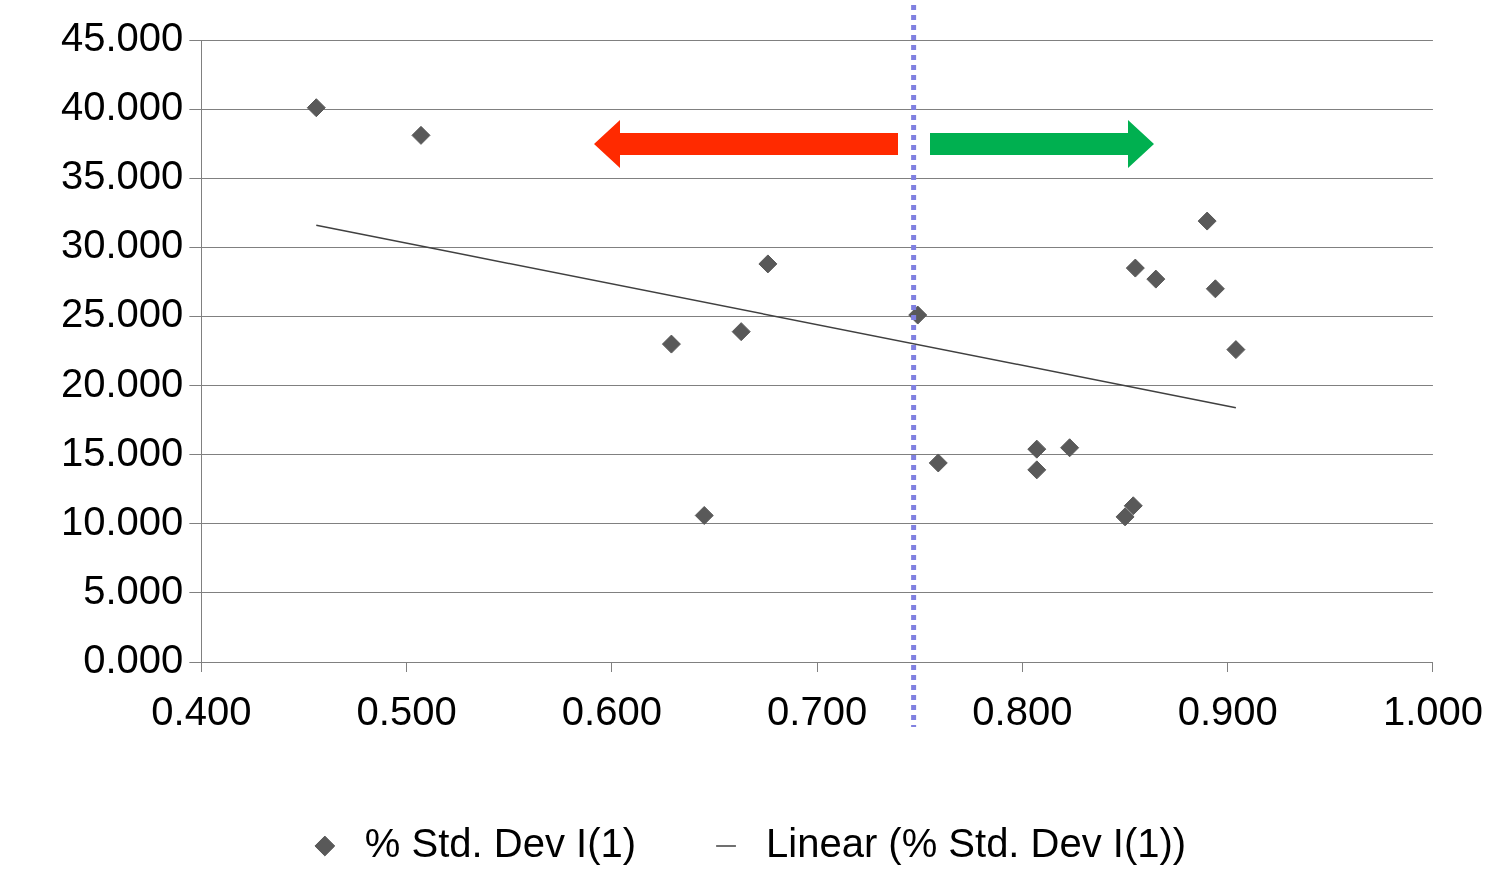 This screenshot has height=881, width=1501. What do you see at coordinates (1022, 711) in the screenshot?
I see `x-tick-label: 0.800` at bounding box center [1022, 711].